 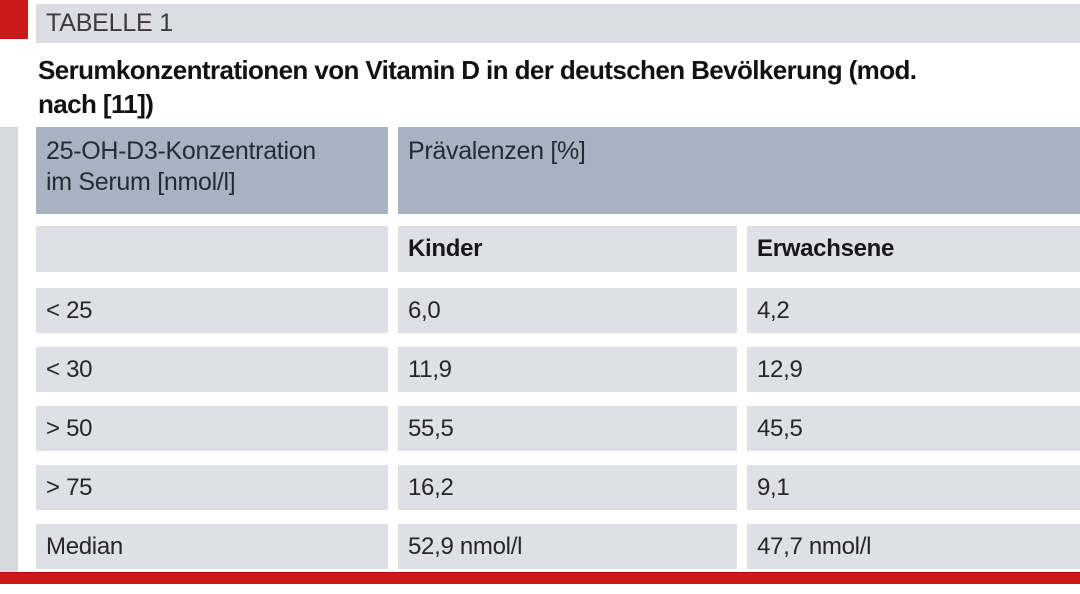 I want to click on row-label: Median, so click(x=212, y=546).